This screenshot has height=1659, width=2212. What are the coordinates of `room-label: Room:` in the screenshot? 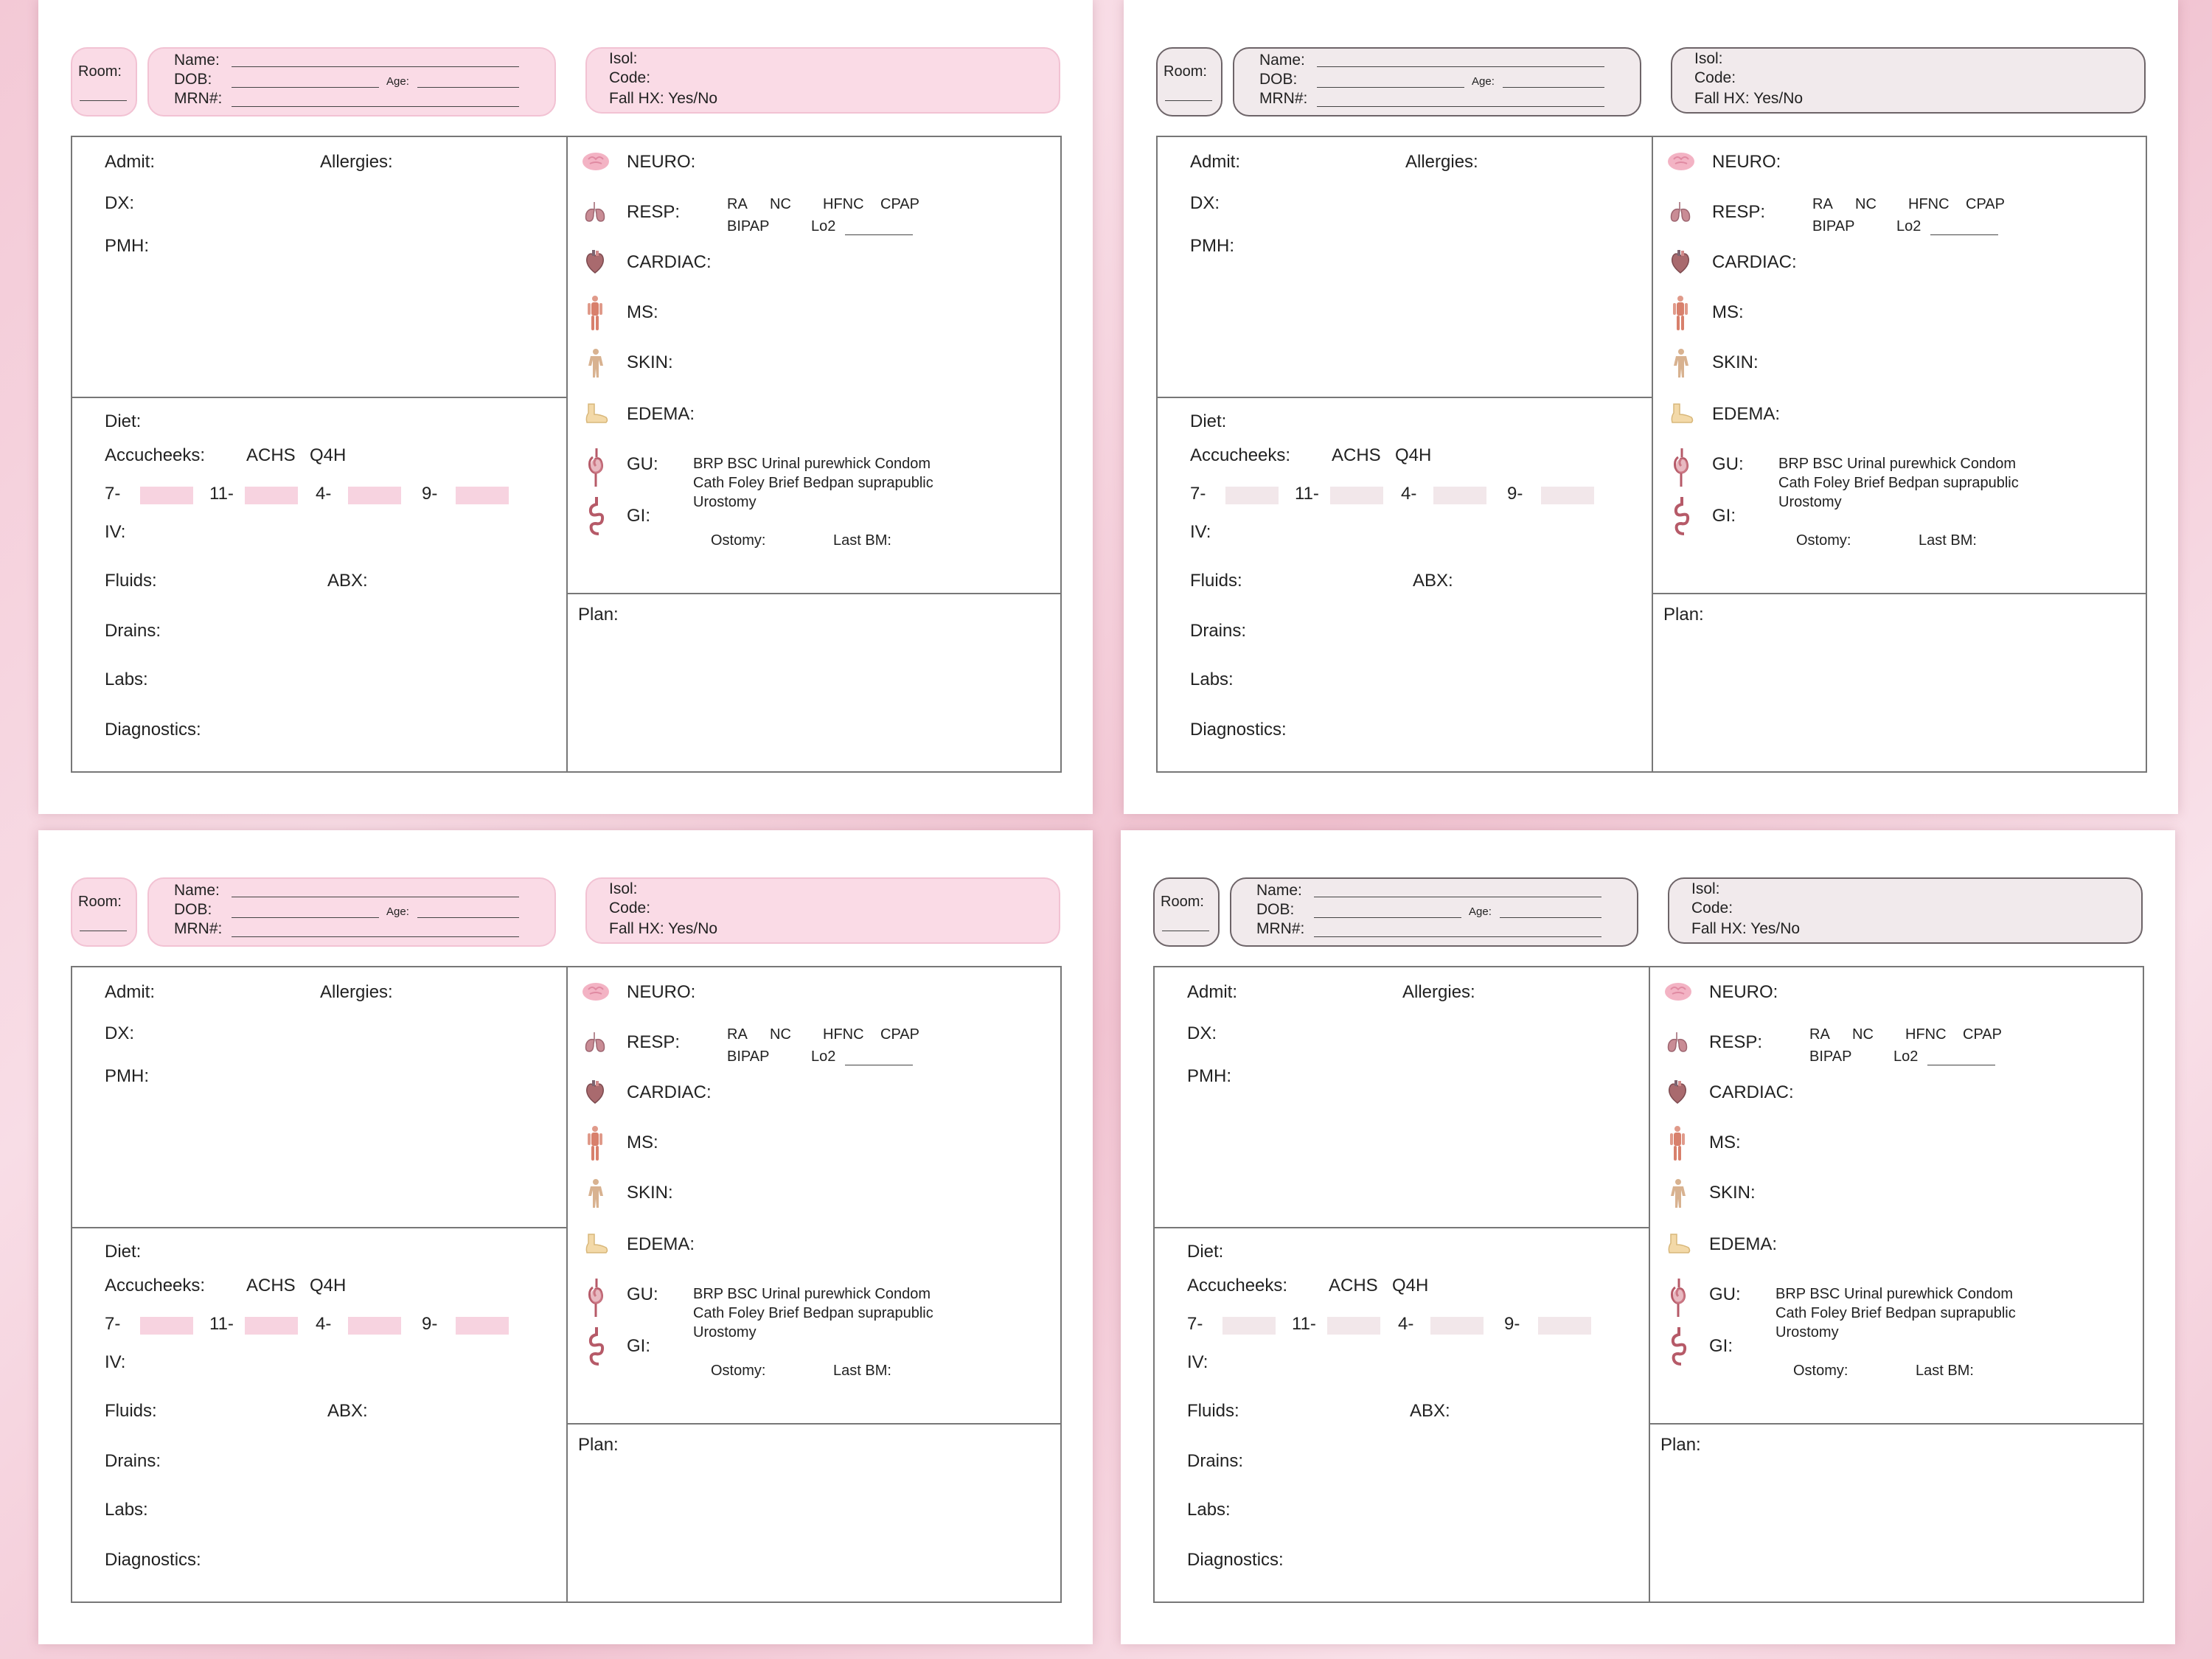 It's located at (100, 71).